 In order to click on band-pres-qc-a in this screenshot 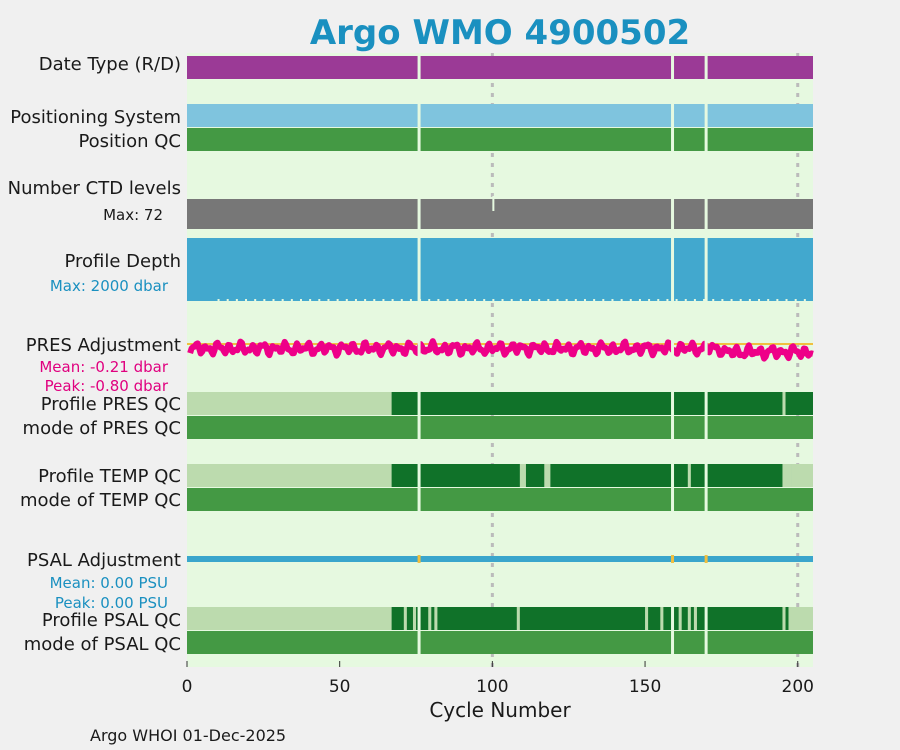, I will do `click(602, 403)`.